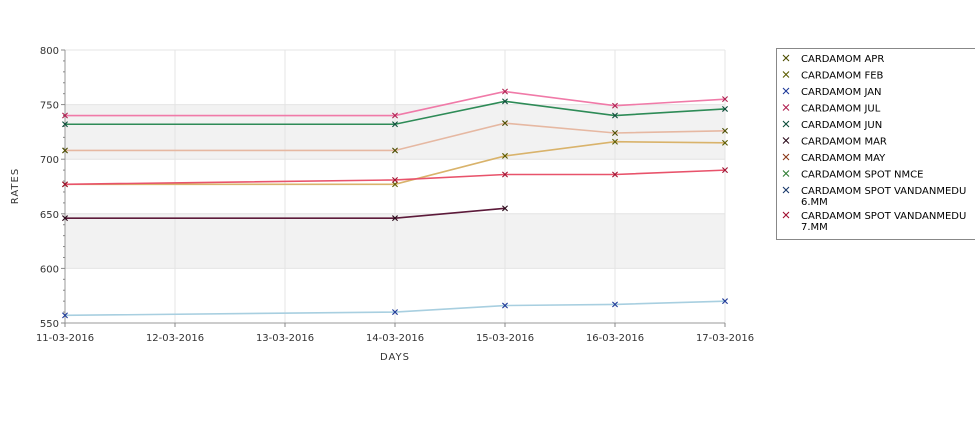 Image resolution: width=975 pixels, height=429 pixels. What do you see at coordinates (841, 109) in the screenshot?
I see `legend-label: CARDAMOM JUL` at bounding box center [841, 109].